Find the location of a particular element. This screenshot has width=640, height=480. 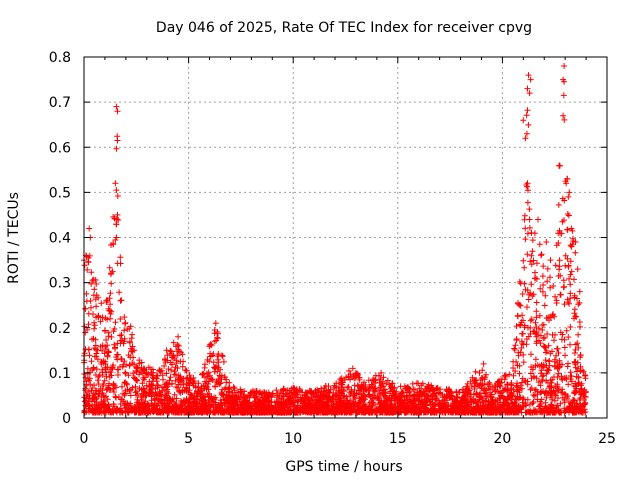

y-tick-label: 0.5 is located at coordinates (60, 193).